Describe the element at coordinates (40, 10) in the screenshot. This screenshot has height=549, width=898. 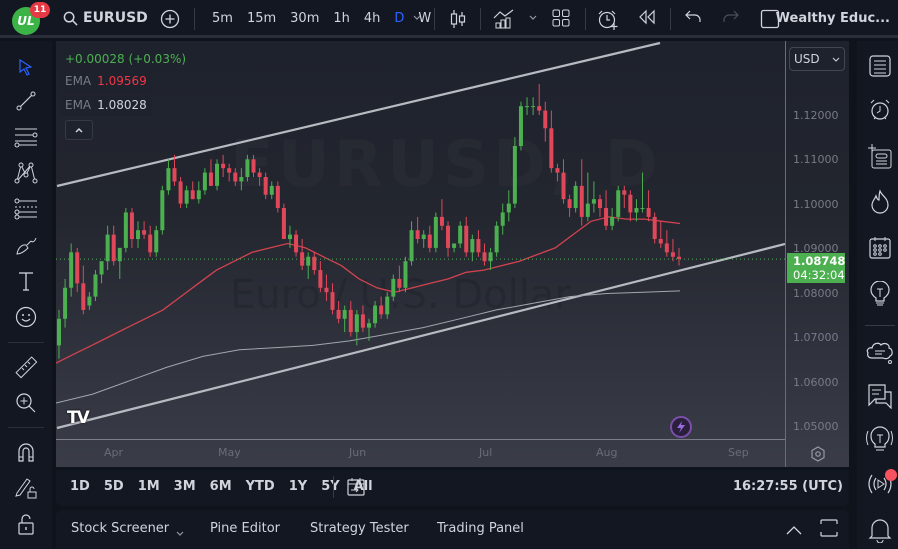
I see `notification-badge: 11` at that location.